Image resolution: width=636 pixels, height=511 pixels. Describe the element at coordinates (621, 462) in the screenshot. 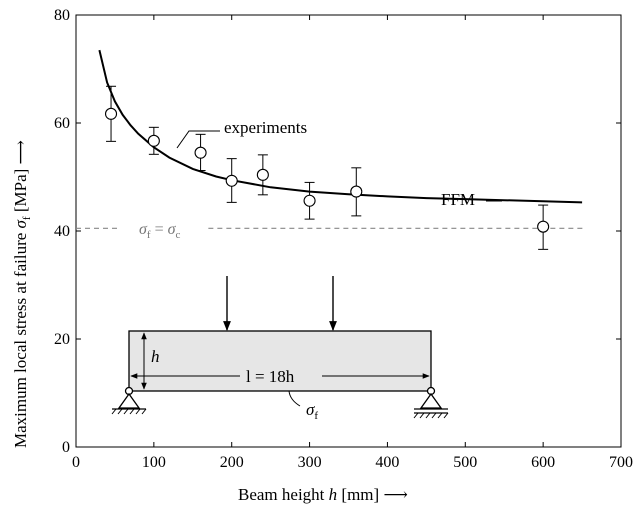

I see `x-tick-label: 700` at that location.